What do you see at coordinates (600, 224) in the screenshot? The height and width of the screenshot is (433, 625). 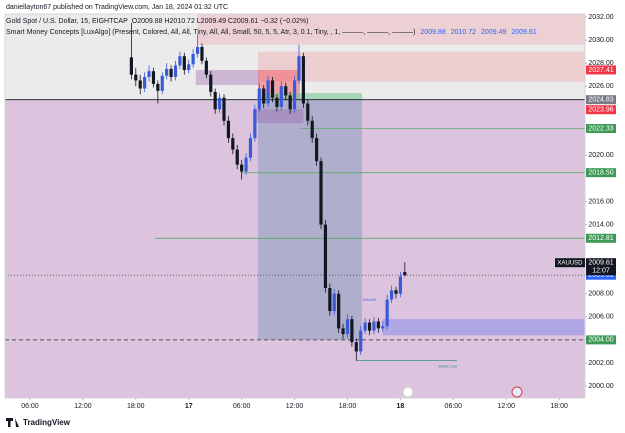 I see `y-tick-label: 2014.00` at bounding box center [600, 224].